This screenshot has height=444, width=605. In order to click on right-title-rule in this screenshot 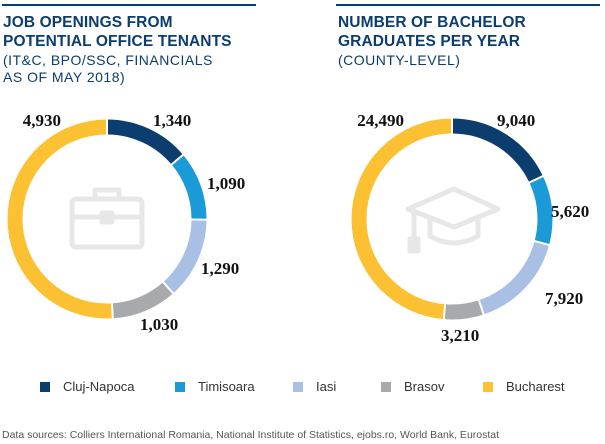, I will do `click(468, 5)`.